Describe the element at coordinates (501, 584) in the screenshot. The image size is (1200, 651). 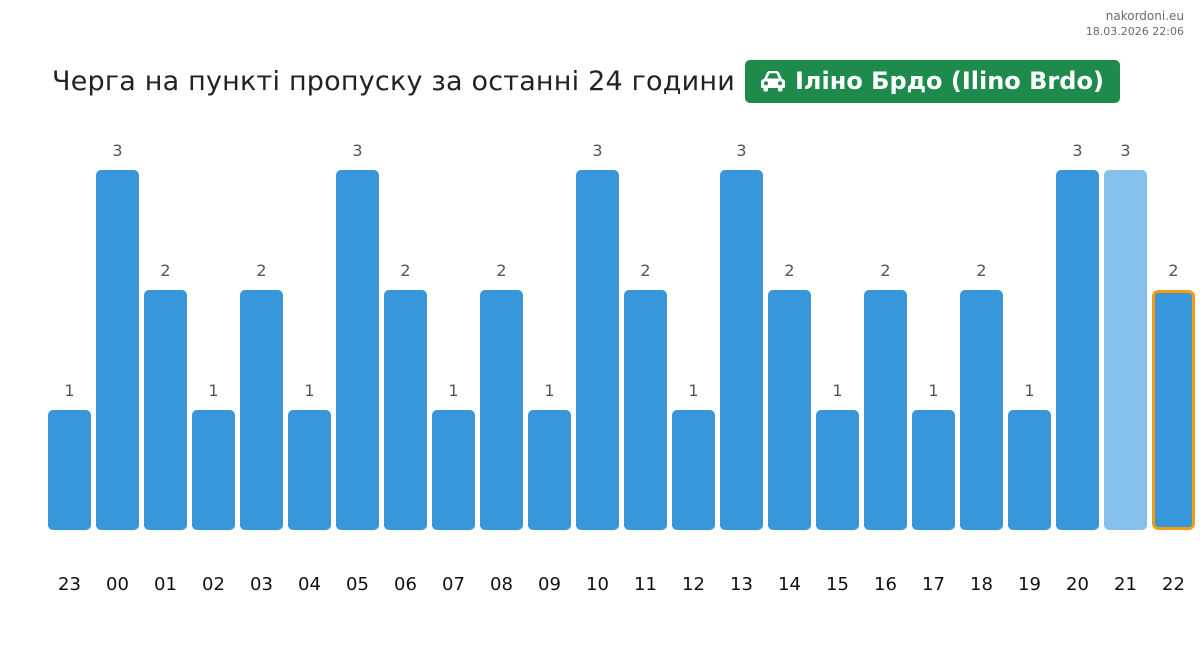
I see `x-tick-label-08: 08` at that location.